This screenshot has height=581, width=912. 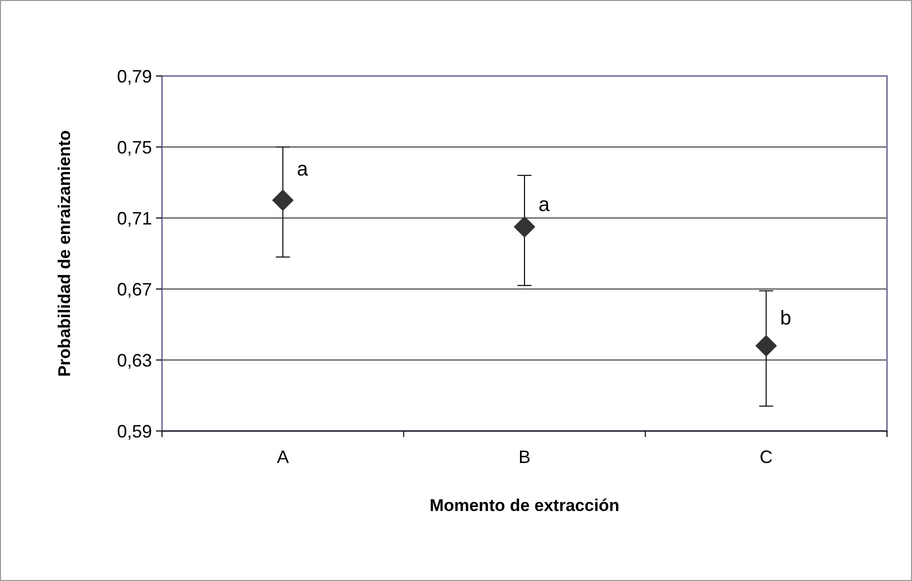 I want to click on y-tick-label: 0,59, so click(x=134, y=431).